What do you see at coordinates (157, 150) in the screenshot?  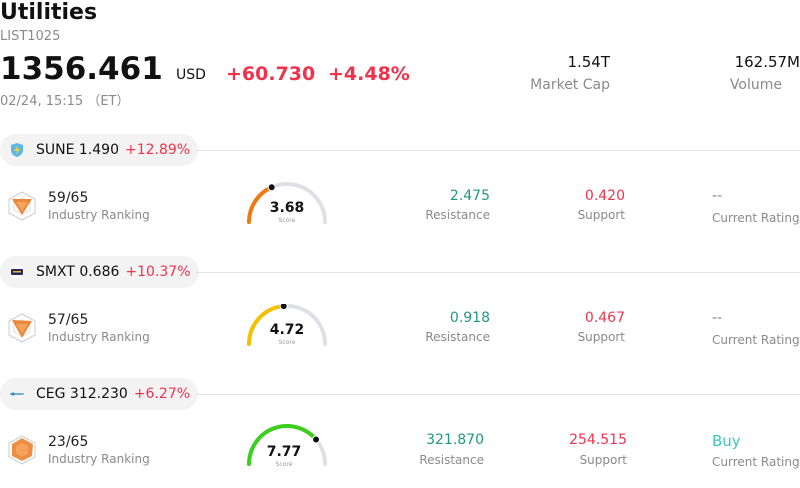 I see `stock-change-percent: +12.89%` at bounding box center [157, 150].